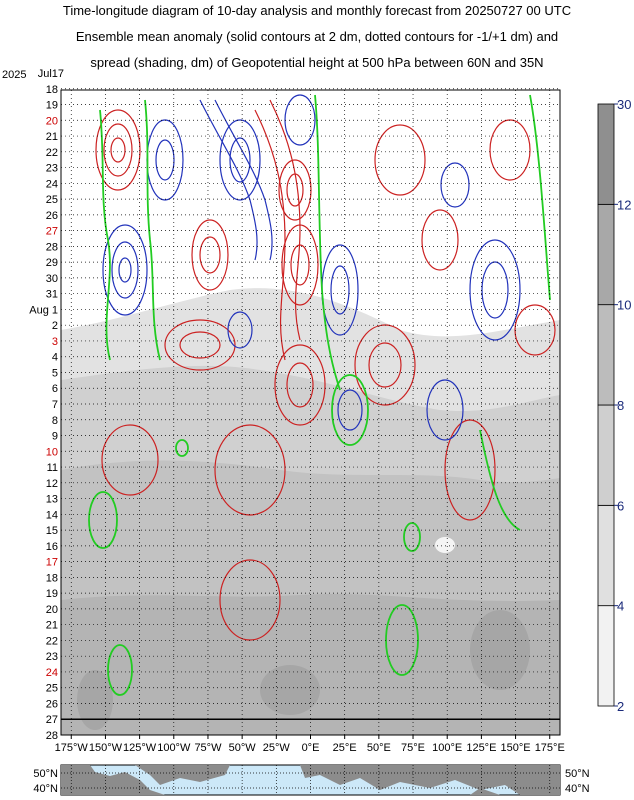  I want to click on y-tick-label: 30, so click(52, 279).